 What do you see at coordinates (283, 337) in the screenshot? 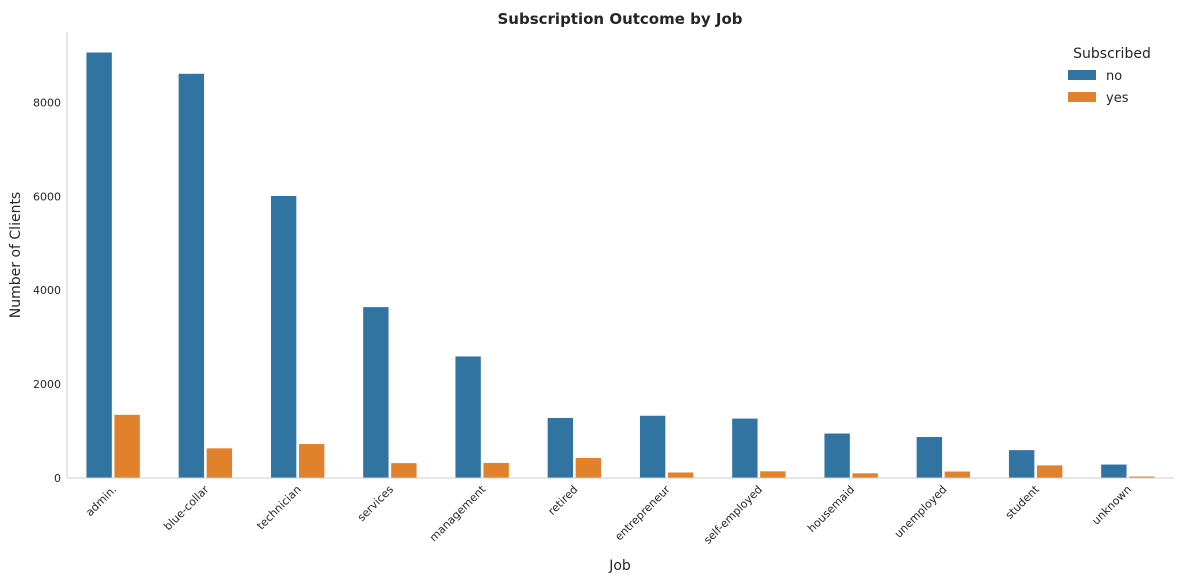
I see `bar-no-technician` at bounding box center [283, 337].